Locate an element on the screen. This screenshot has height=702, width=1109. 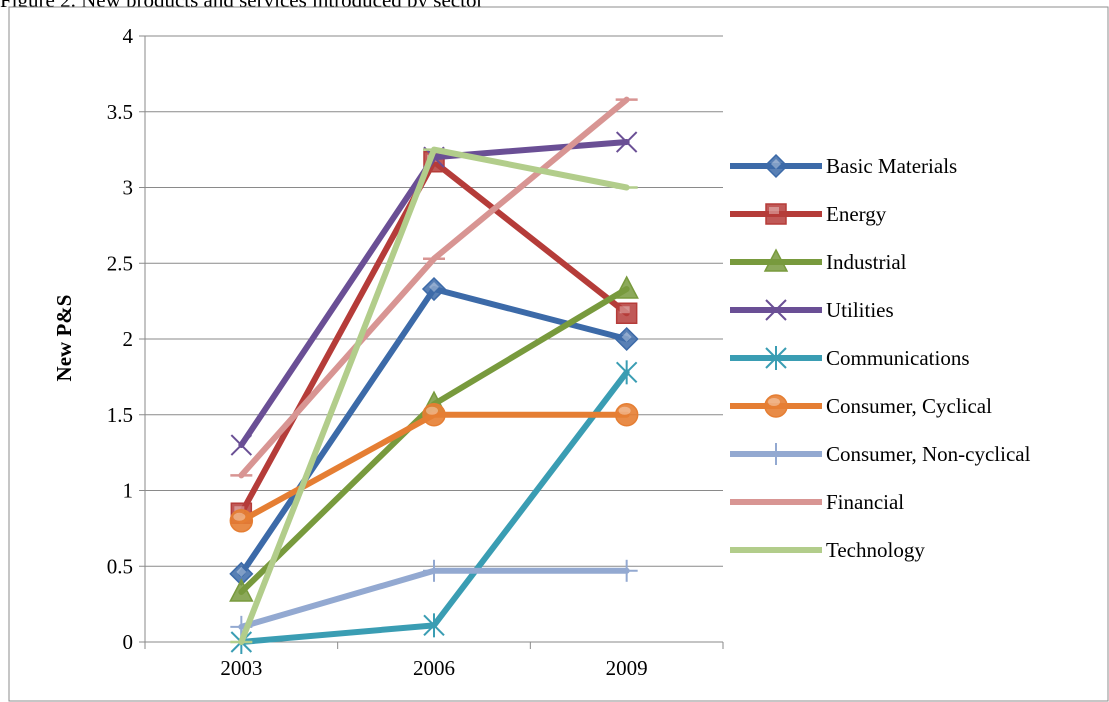
legend-label: Utilities is located at coordinates (860, 310).